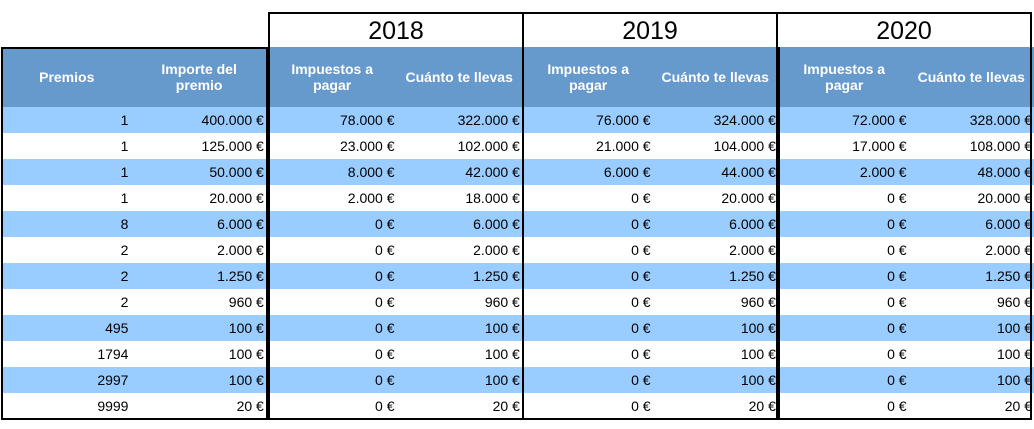  I want to click on cell-importe: 20.000 €, so click(199, 198).